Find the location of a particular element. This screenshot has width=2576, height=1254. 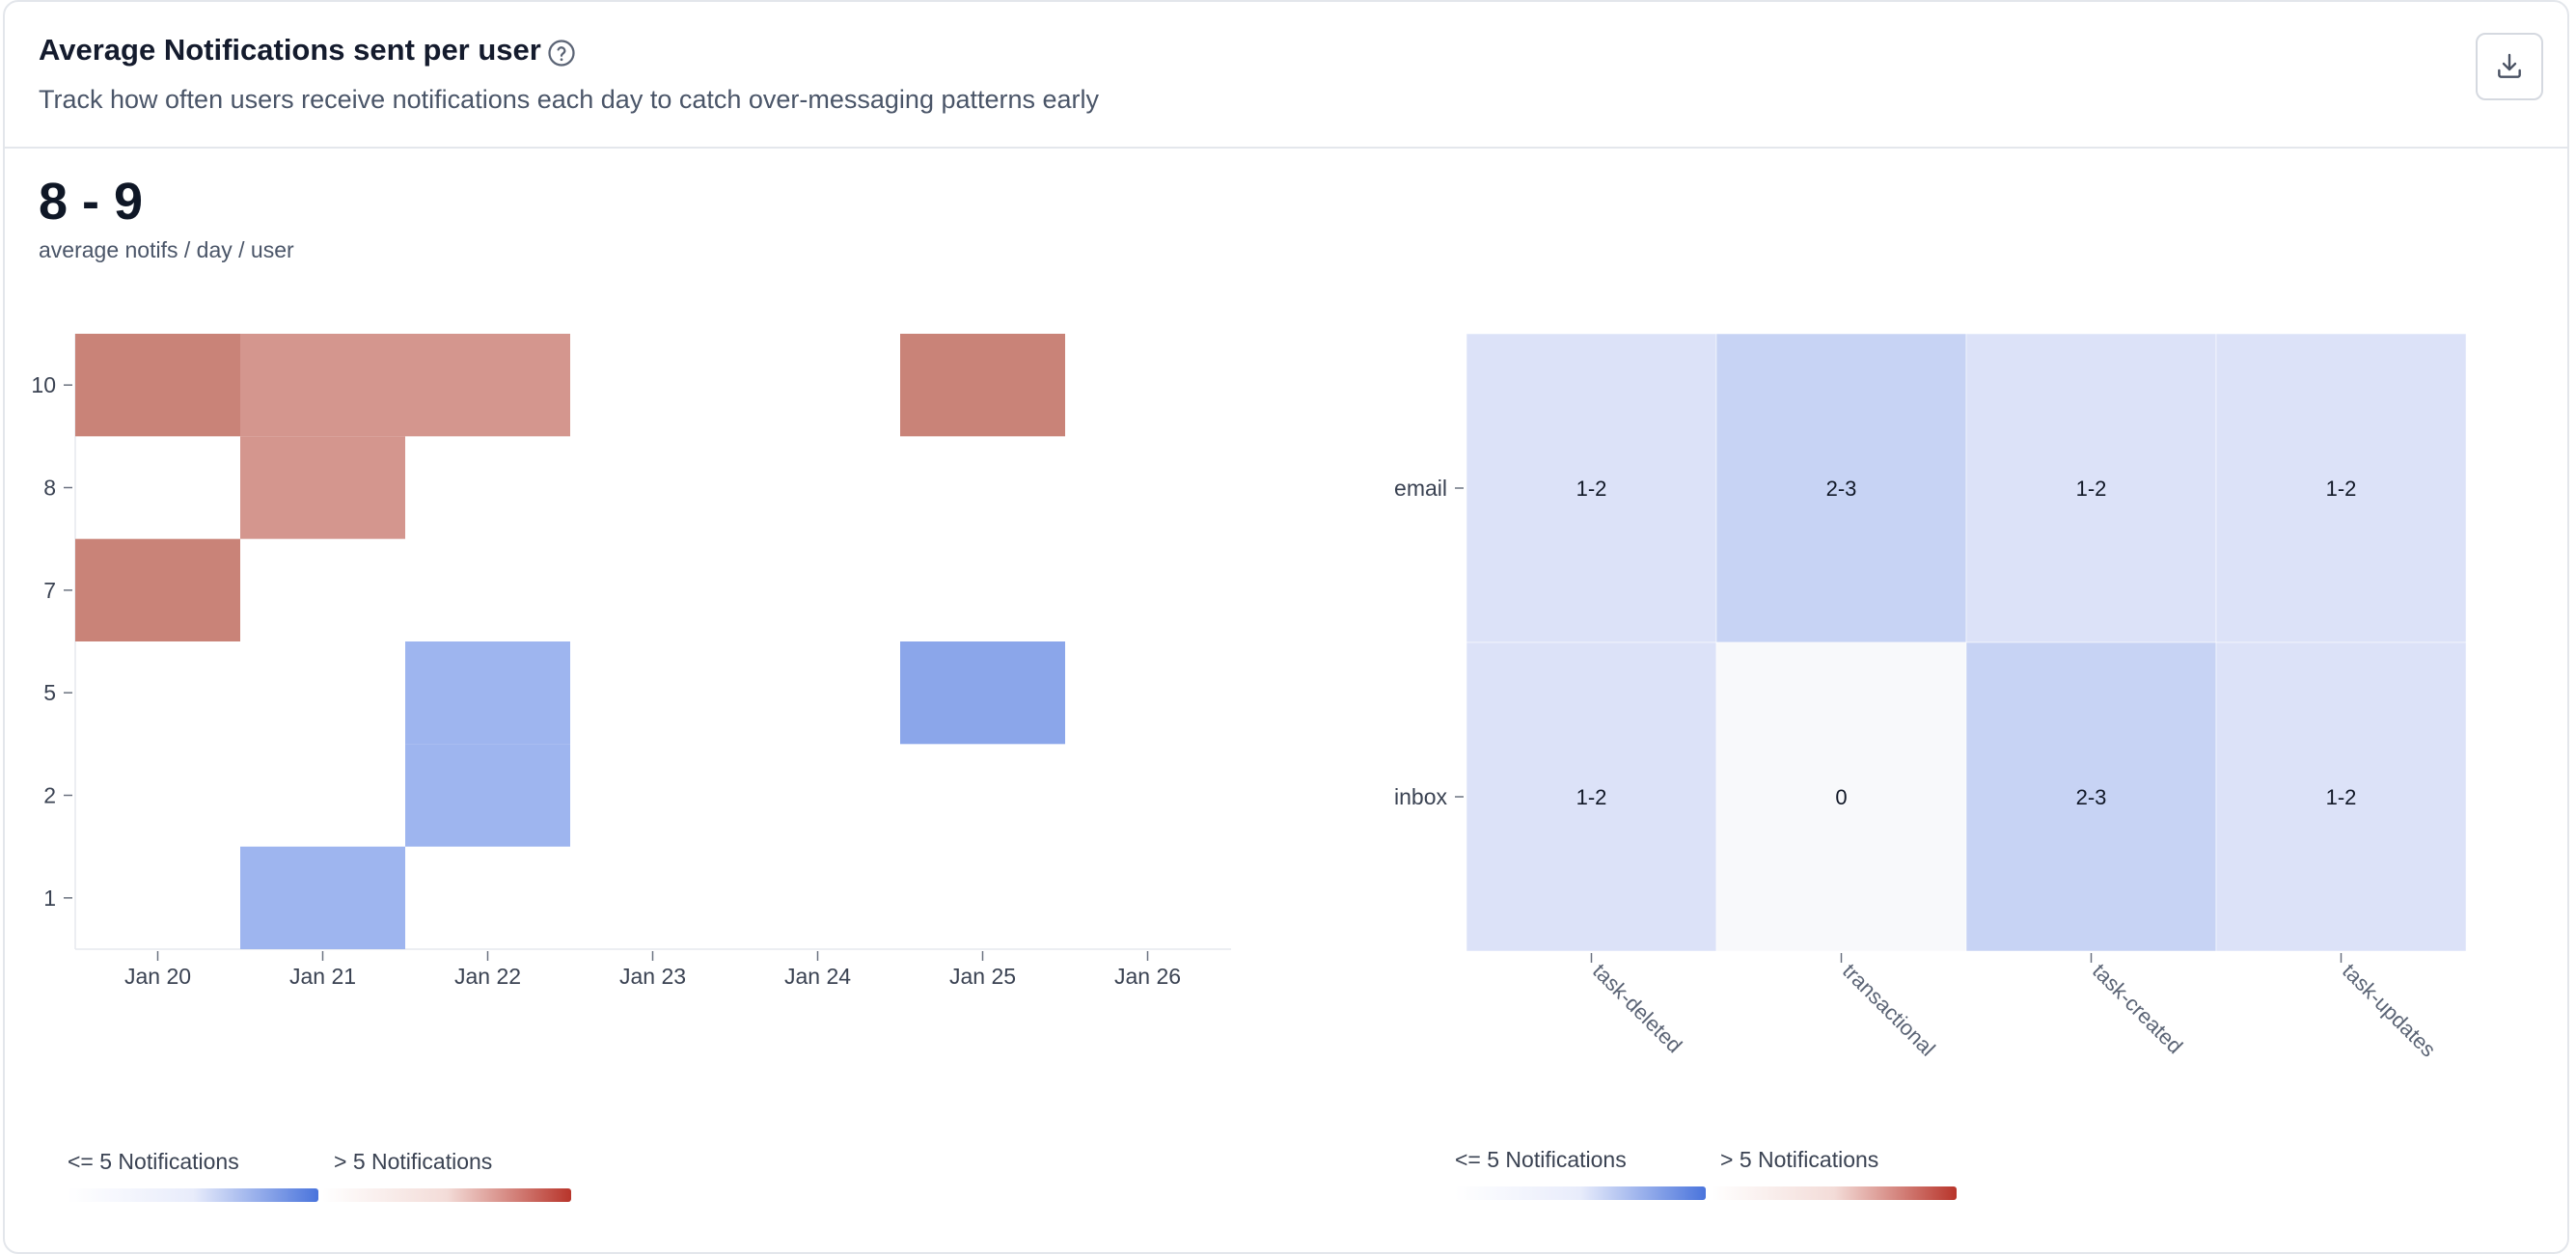

y-tick-label: 7 is located at coordinates (50, 590).